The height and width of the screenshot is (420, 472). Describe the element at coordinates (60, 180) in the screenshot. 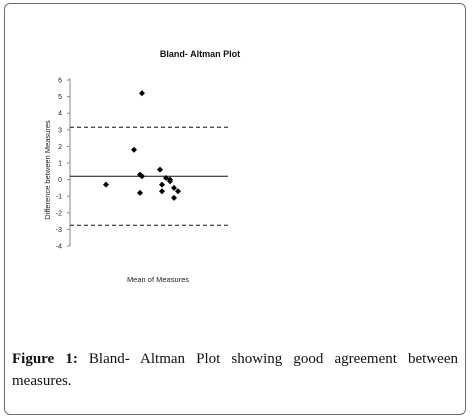

I see `y-tick-label: 0` at that location.